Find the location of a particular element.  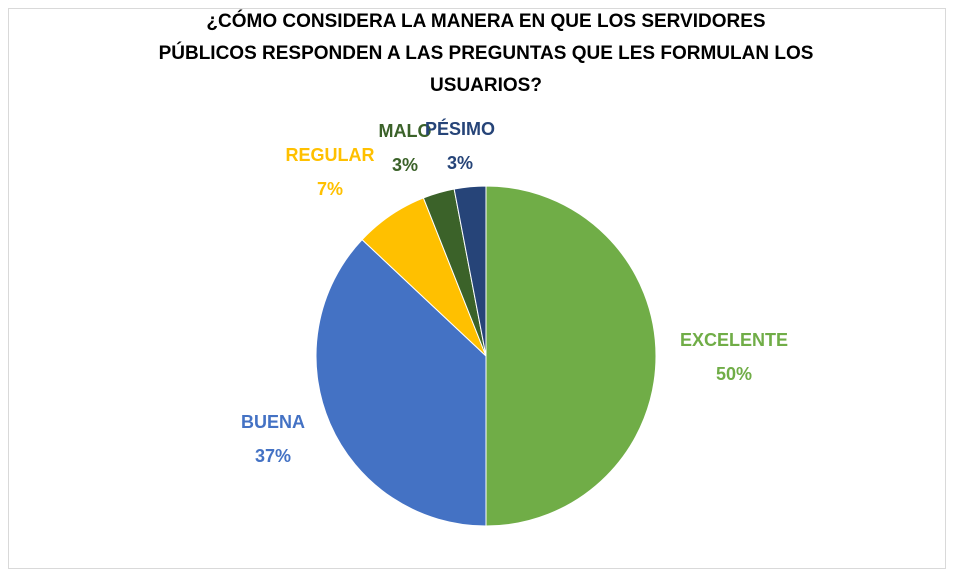

slice-category-label: MALO is located at coordinates (405, 131).